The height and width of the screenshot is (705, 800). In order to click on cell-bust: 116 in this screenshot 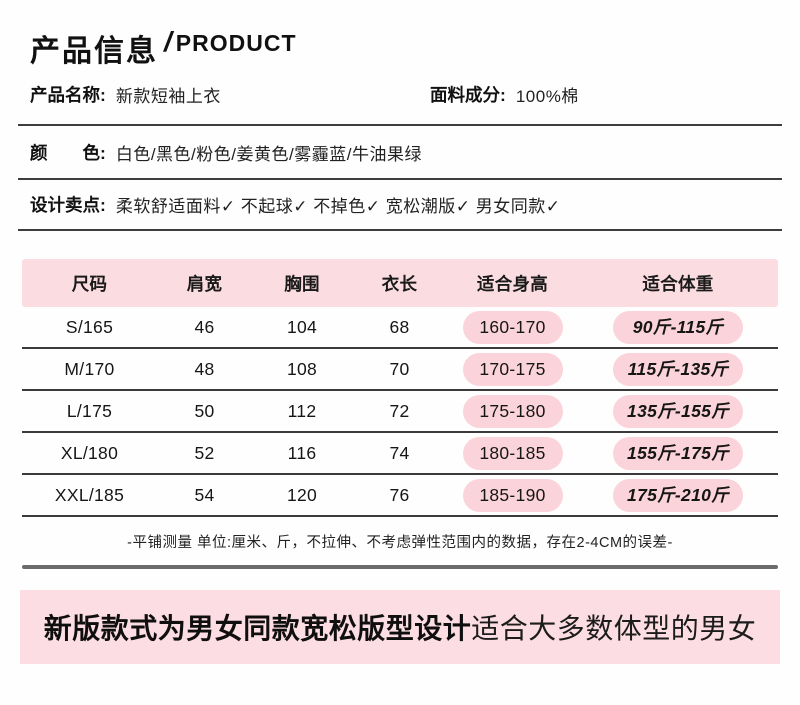, I will do `click(302, 452)`.